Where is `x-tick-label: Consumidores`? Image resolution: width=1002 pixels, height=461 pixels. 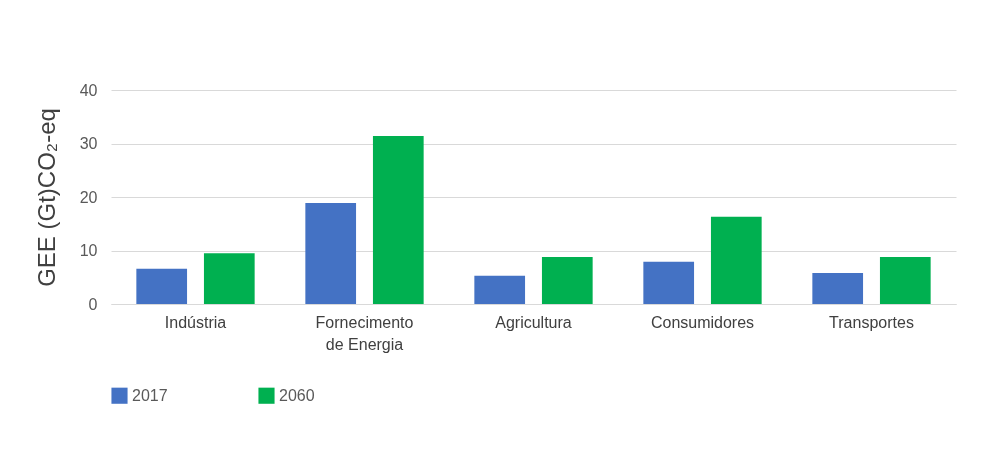
x-tick-label: Consumidores is located at coordinates (702, 322).